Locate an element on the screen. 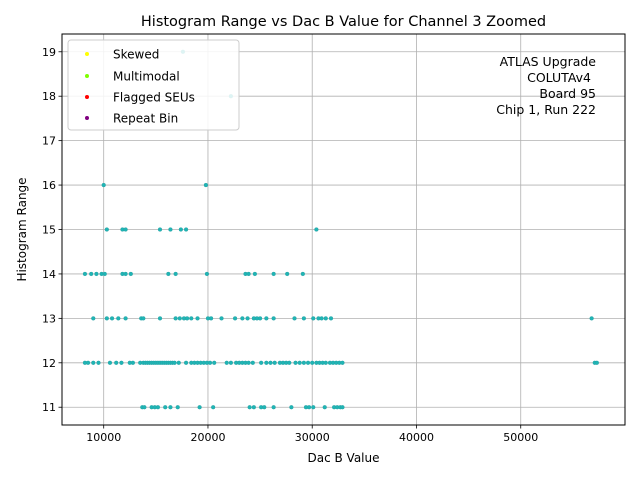 The image size is (640, 484). y-tick-label: 15 is located at coordinates (49, 230).